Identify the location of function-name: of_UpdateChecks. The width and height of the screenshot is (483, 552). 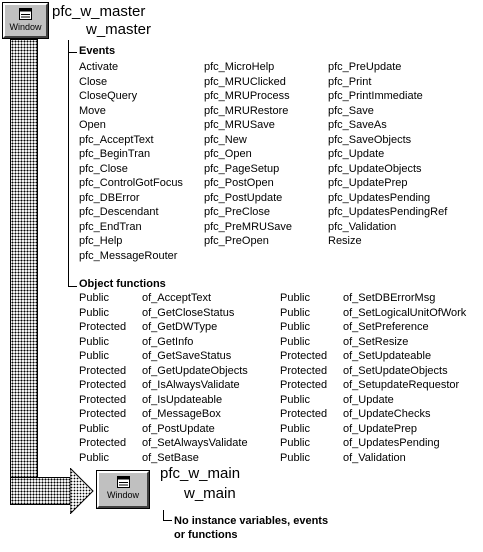
(387, 414).